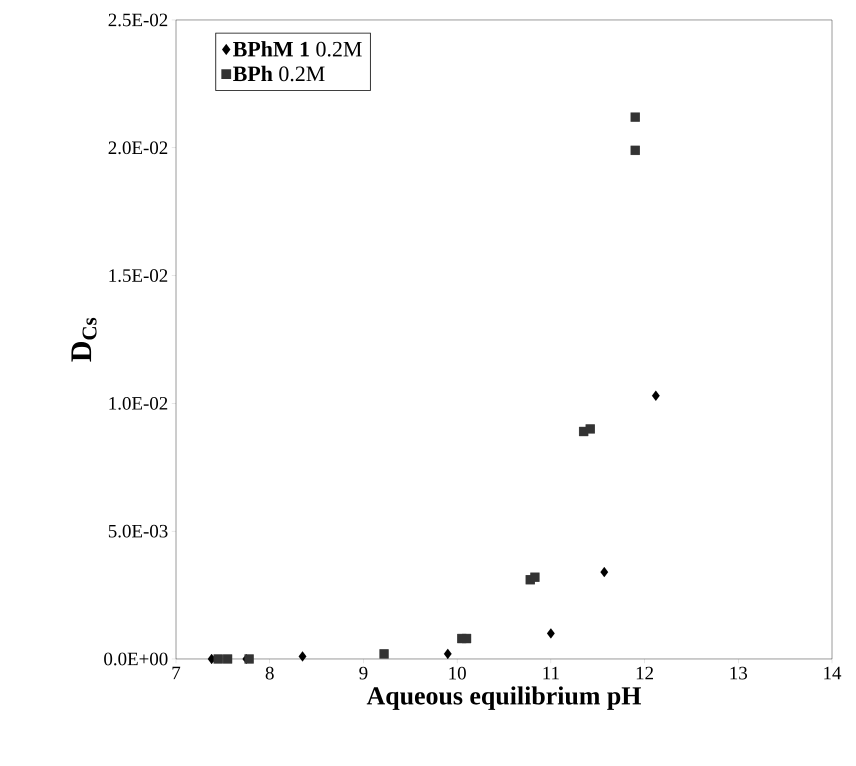  Describe the element at coordinates (84, 340) in the screenshot. I see `y-axis-title: D$_{Cs}$` at that location.